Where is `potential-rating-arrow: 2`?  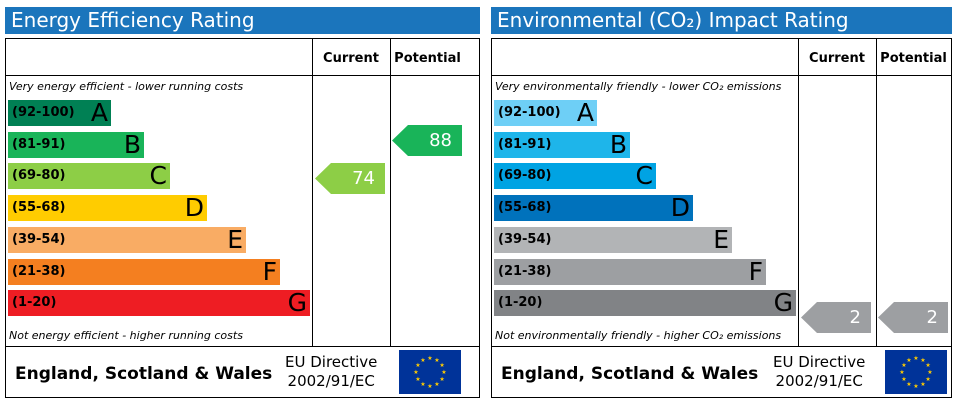
potential-rating-arrow: 2 is located at coordinates (913, 317).